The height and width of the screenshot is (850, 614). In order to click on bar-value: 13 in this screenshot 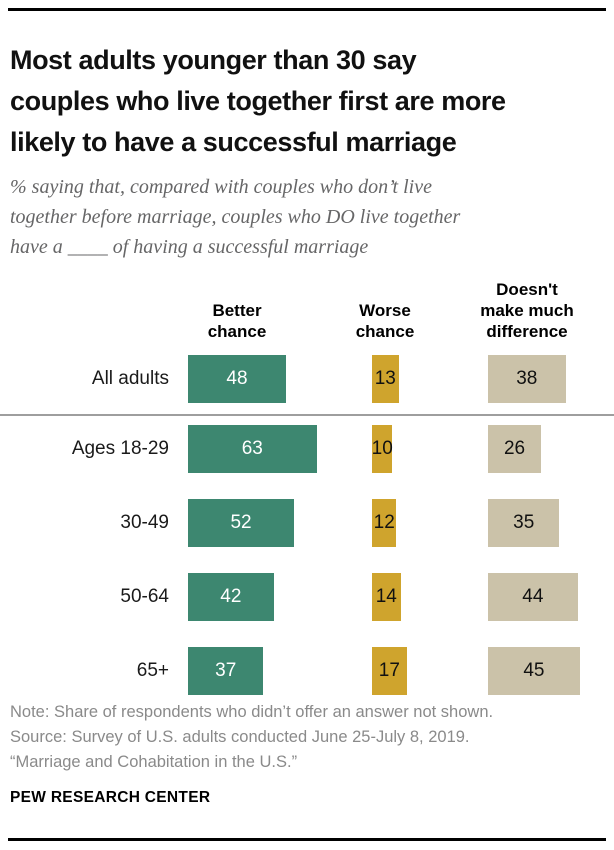, I will do `click(385, 378)`.